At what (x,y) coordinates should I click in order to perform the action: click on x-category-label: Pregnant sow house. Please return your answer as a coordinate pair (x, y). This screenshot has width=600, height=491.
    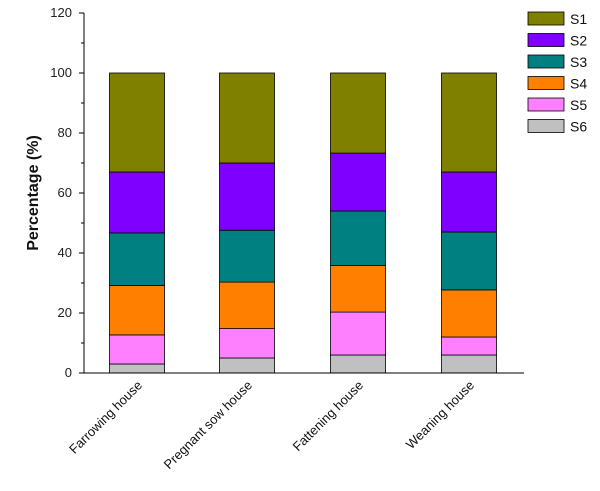
    Looking at the image, I should click on (208, 425).